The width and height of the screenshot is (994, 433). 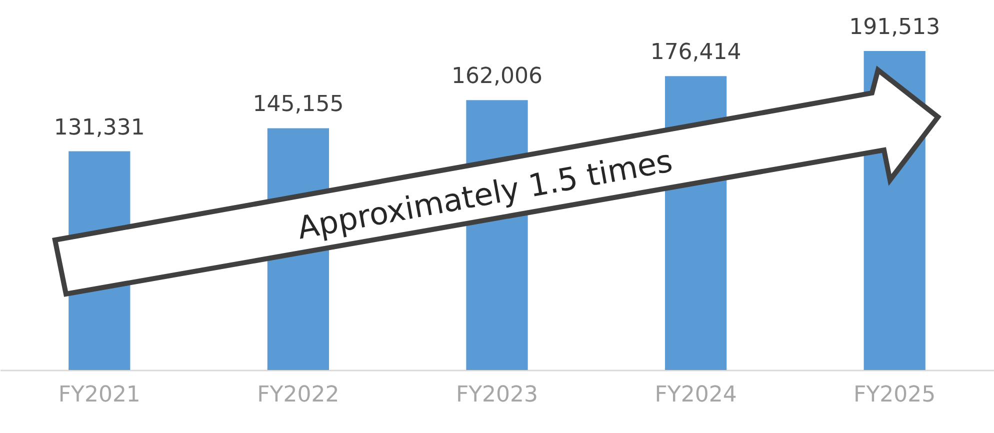 I want to click on data-label: 131,331, so click(x=99, y=127).